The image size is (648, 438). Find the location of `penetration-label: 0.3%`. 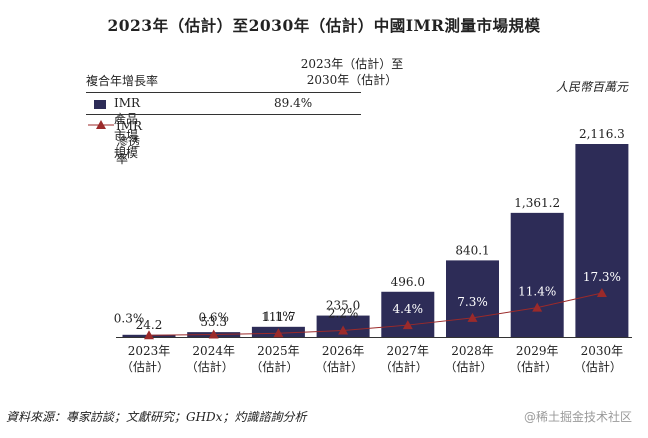

penetration-label: 0.3% is located at coordinates (129, 318).